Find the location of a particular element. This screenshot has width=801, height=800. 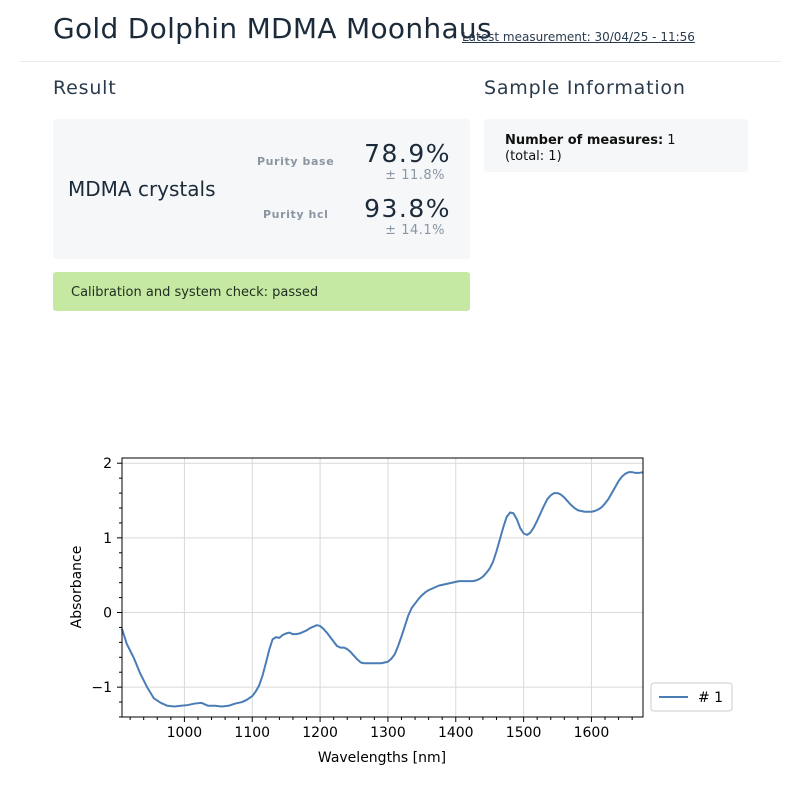

y-tick-label: 2 is located at coordinates (107, 464).